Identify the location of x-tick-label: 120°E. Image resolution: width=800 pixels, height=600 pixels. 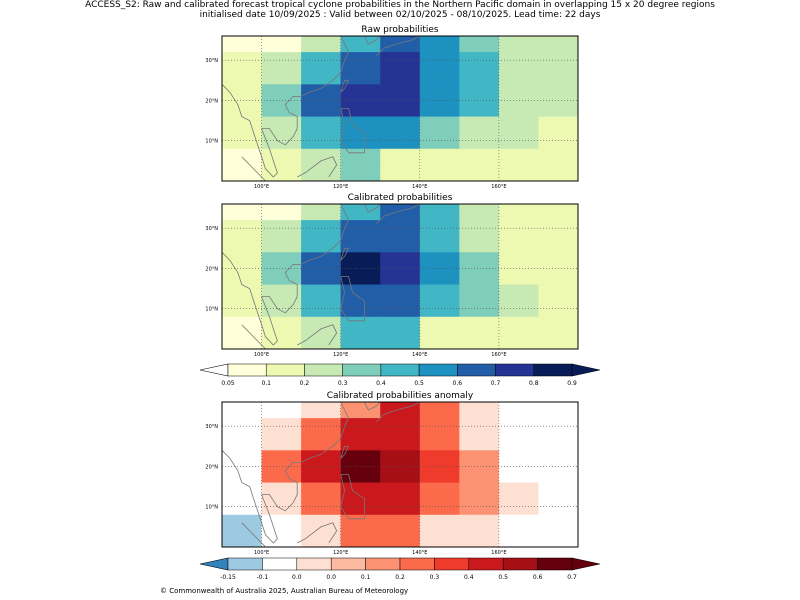
(340, 553).